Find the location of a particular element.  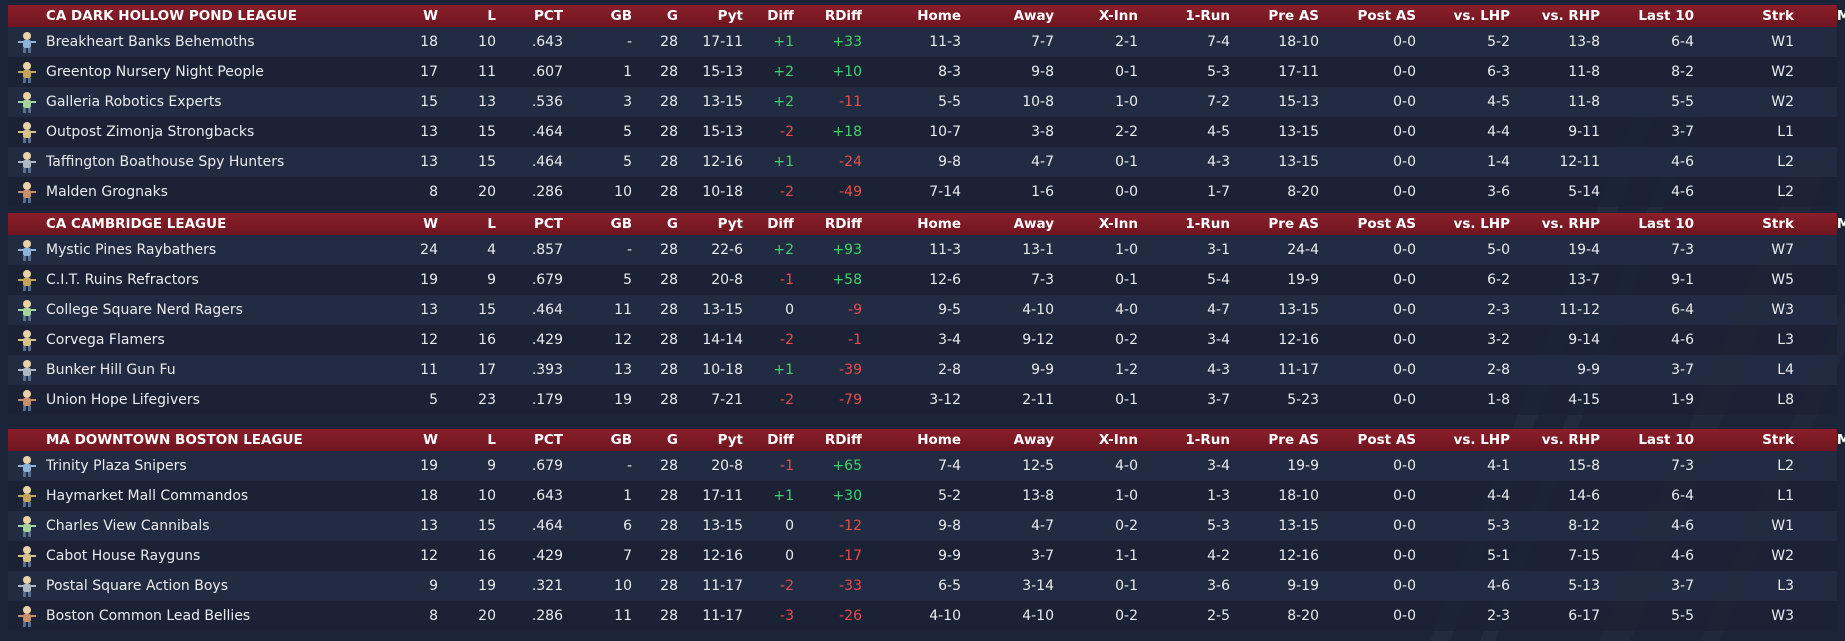

team-name: Outpost Zimonja Strongbacks is located at coordinates (150, 132).